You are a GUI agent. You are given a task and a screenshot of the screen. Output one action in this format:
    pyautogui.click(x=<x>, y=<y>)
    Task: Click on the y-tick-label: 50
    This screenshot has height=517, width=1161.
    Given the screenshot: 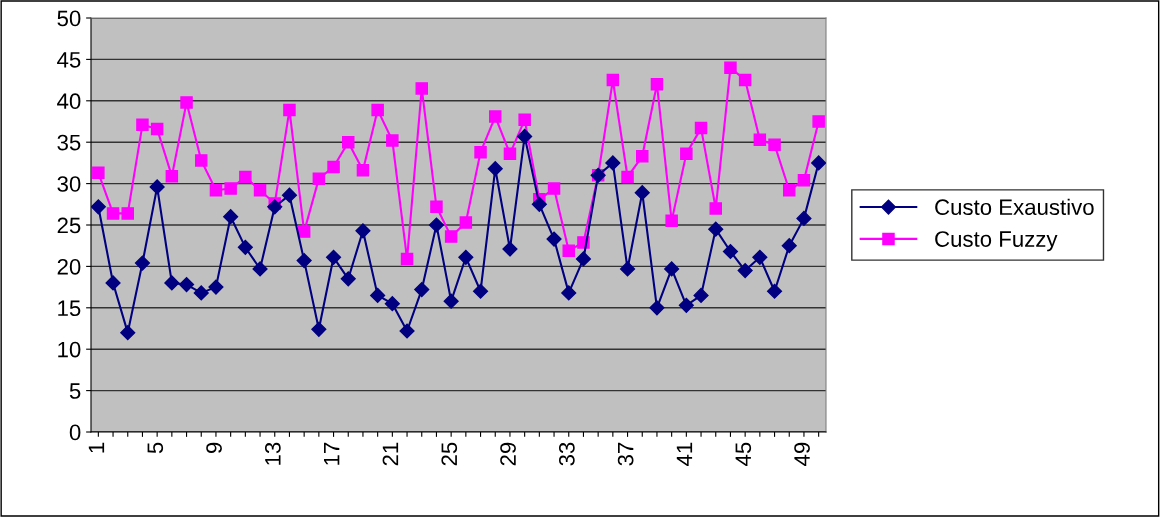 What is the action you would take?
    pyautogui.click(x=69, y=18)
    